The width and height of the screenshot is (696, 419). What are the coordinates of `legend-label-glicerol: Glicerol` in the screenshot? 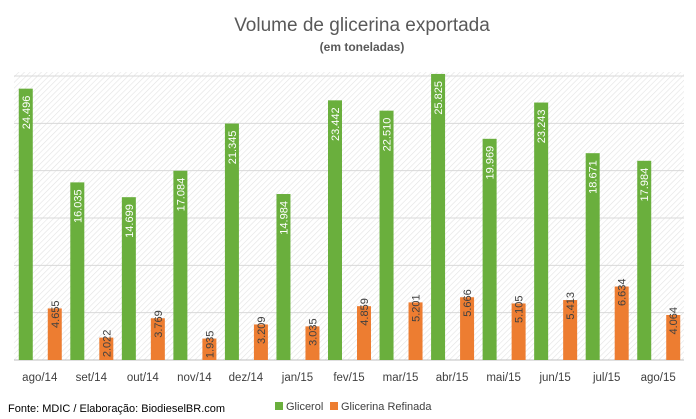 It's located at (304, 407).